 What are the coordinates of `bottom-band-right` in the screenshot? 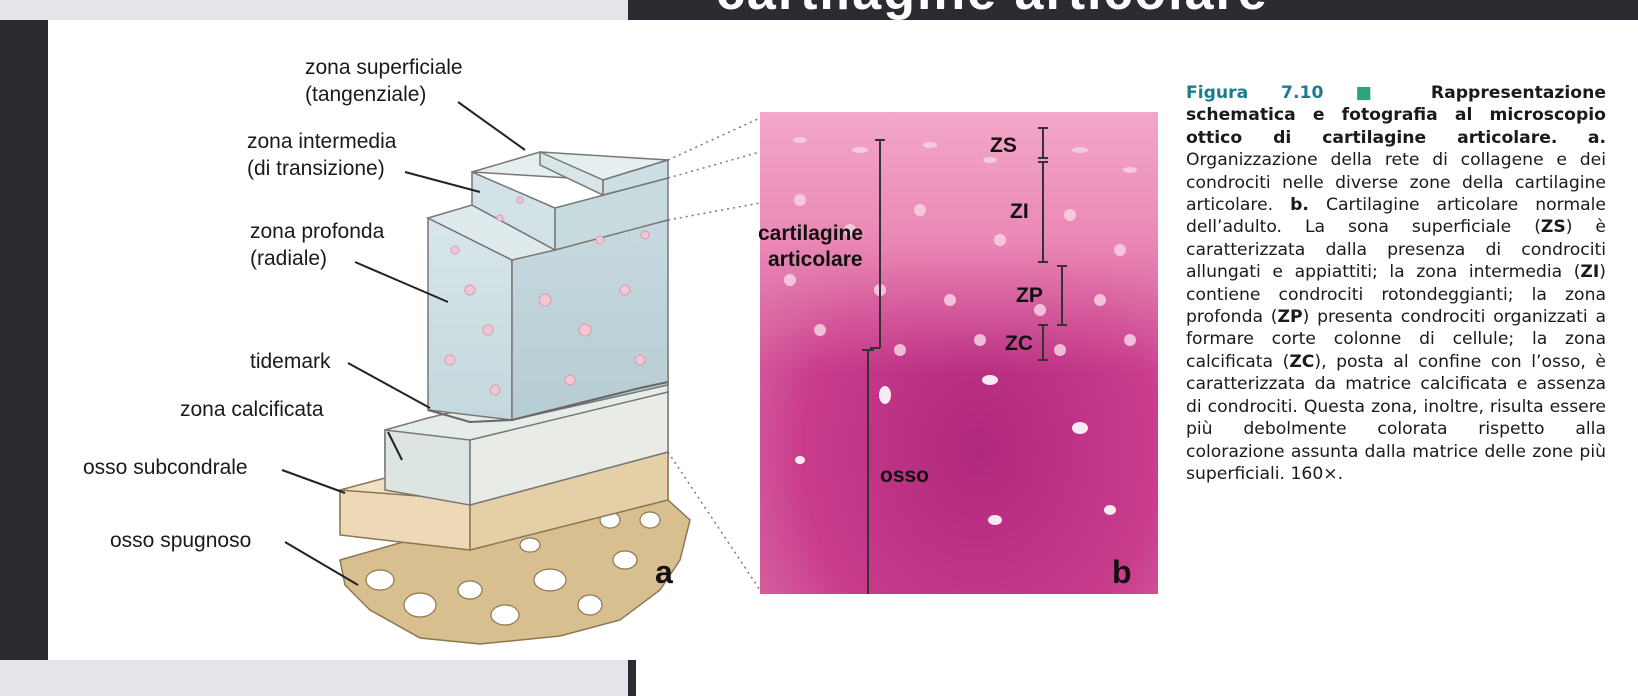 It's located at (1137, 678).